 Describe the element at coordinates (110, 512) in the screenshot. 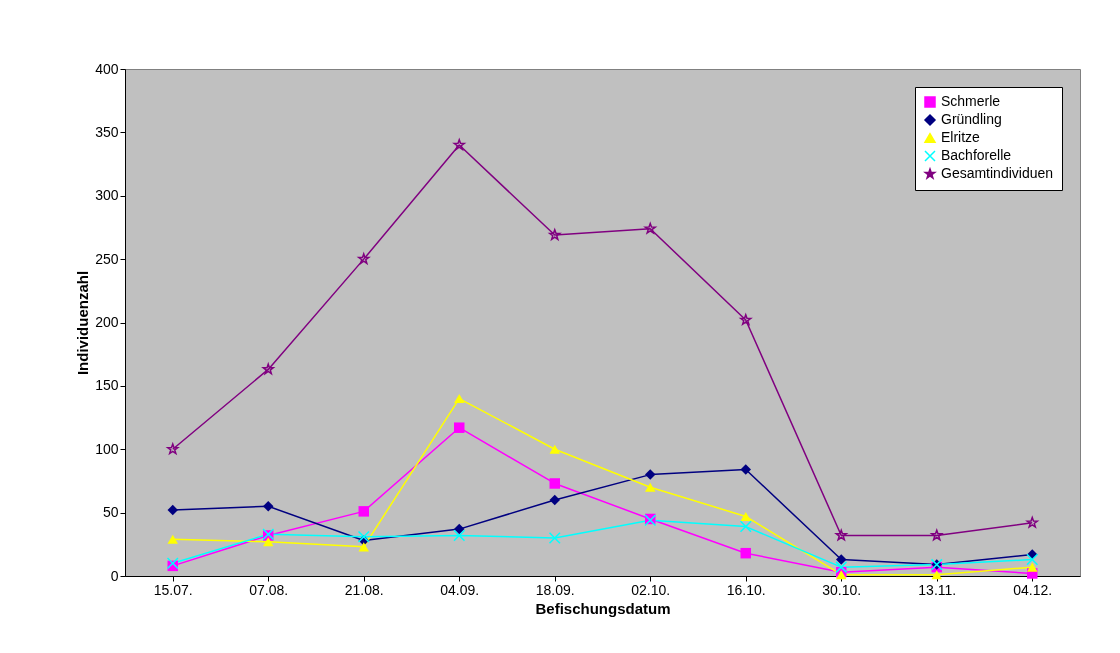

I see `y-tick-label: 50` at that location.